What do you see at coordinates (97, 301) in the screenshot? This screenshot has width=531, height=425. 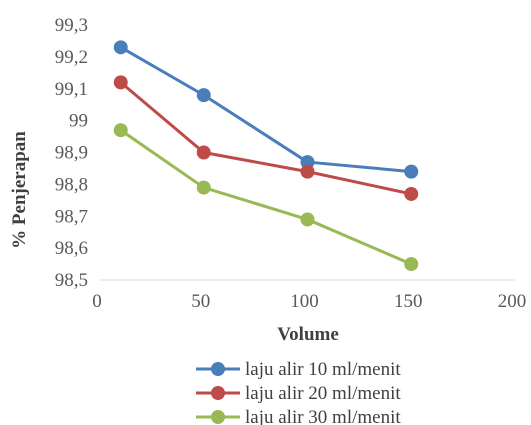 I see `x-tick-label: 0` at bounding box center [97, 301].